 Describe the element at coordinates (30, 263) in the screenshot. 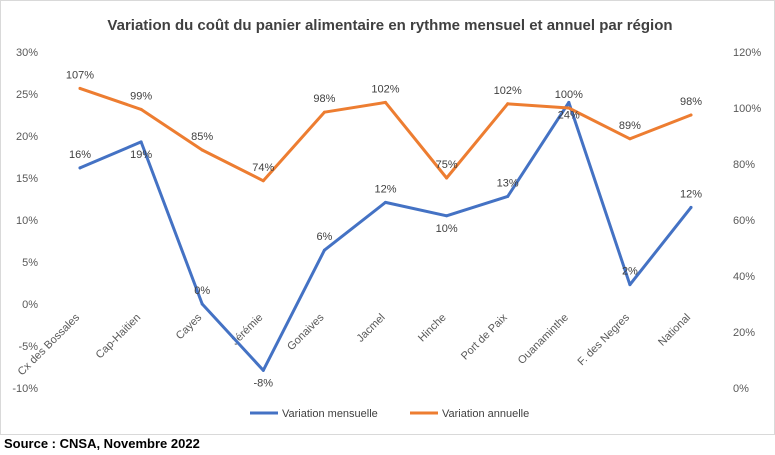

I see `left-tick-label: 5%` at that location.